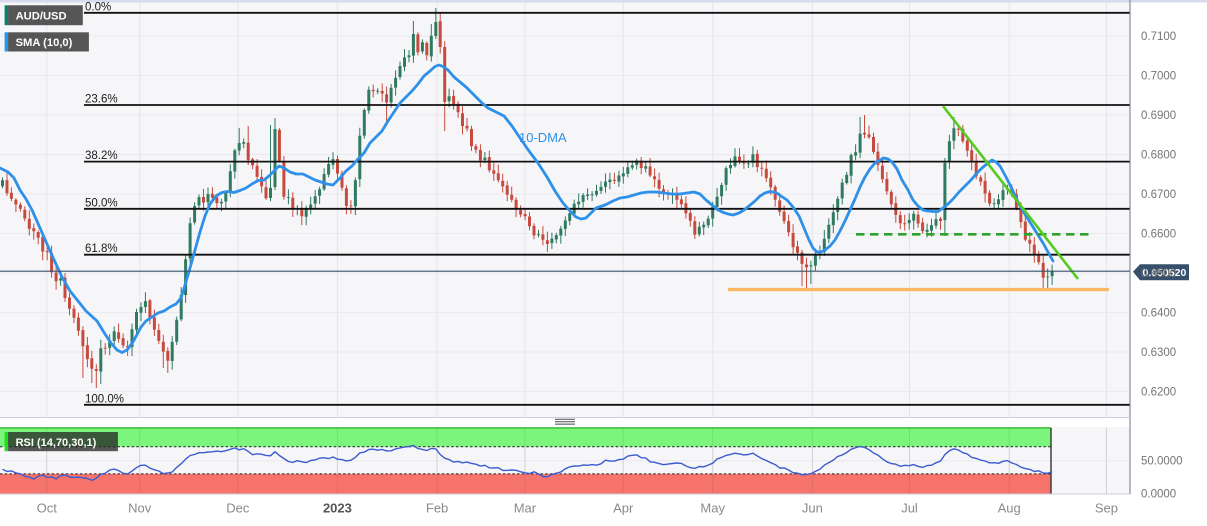 This screenshot has height=526, width=1207. Describe the element at coordinates (140, 508) in the screenshot. I see `svg-text: Nov` at that location.